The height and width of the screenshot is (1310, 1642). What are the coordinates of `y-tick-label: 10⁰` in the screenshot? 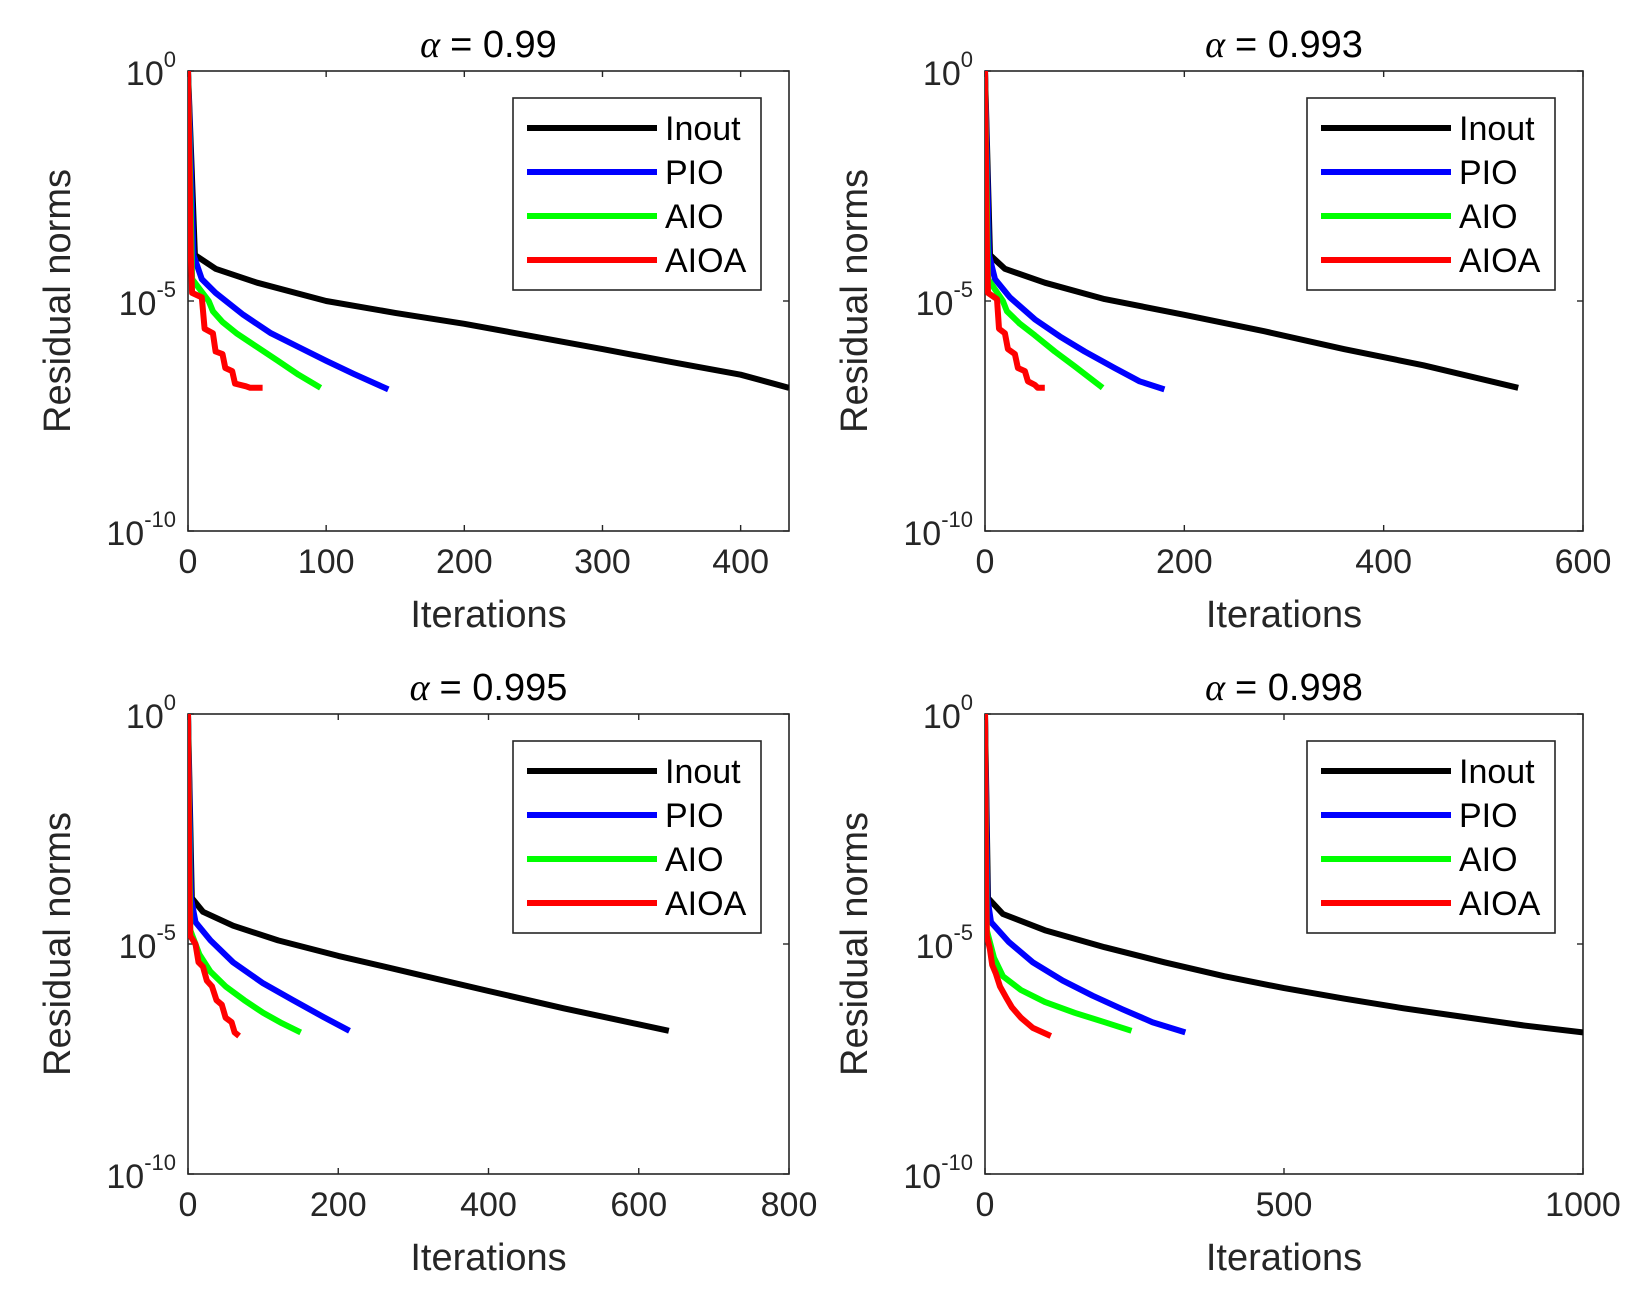 It's located at (948, 713).